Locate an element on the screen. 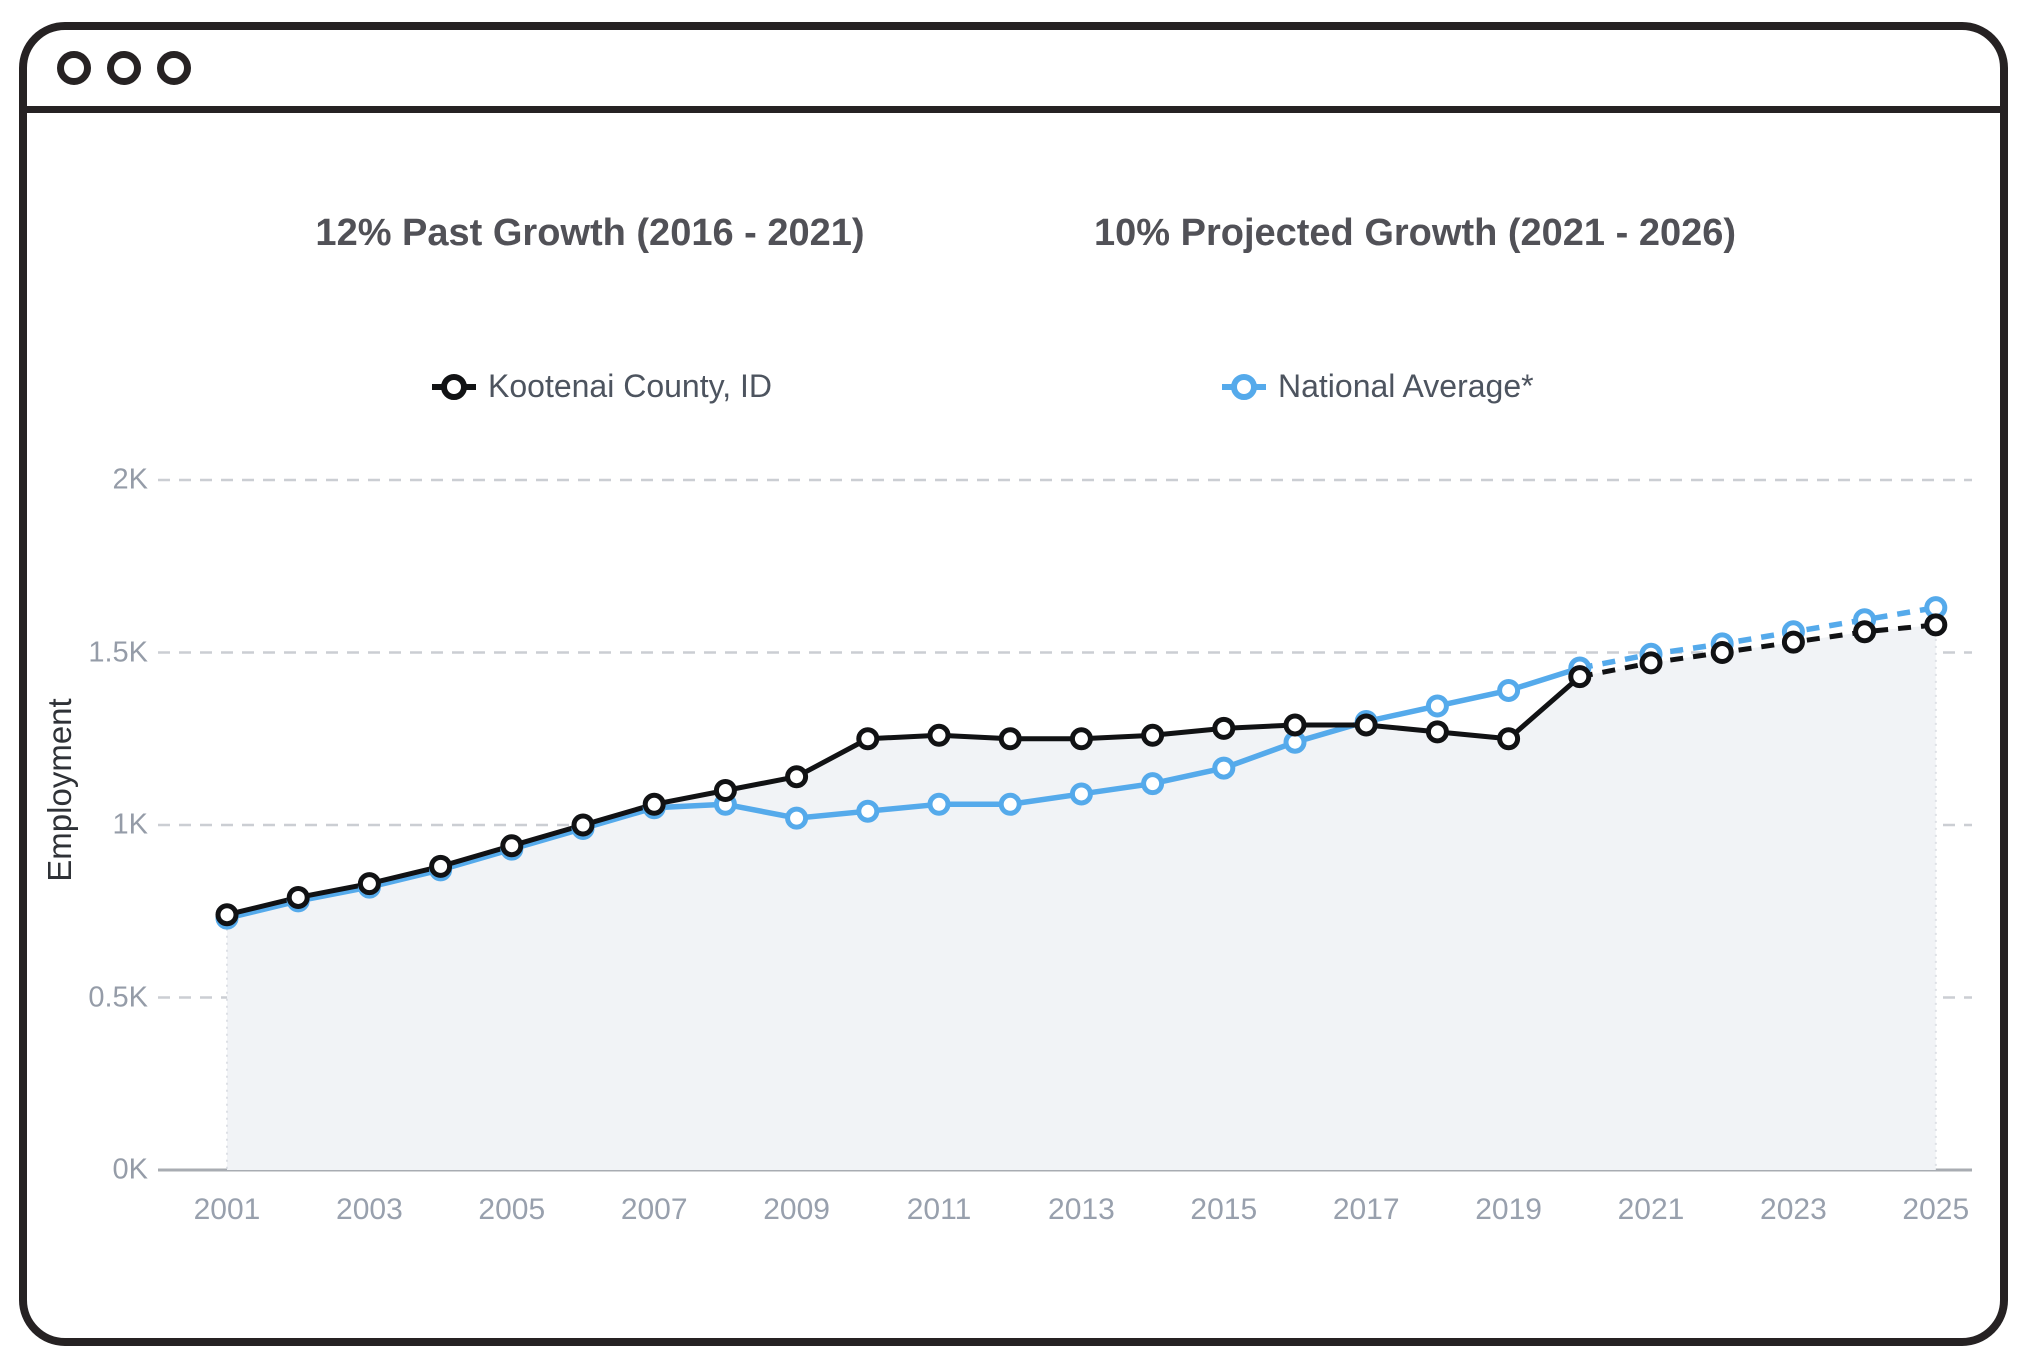 The height and width of the screenshot is (1368, 2028). projected-growth-title: 10% Projected Growth (2021 - 2026) is located at coordinates (1415, 233).